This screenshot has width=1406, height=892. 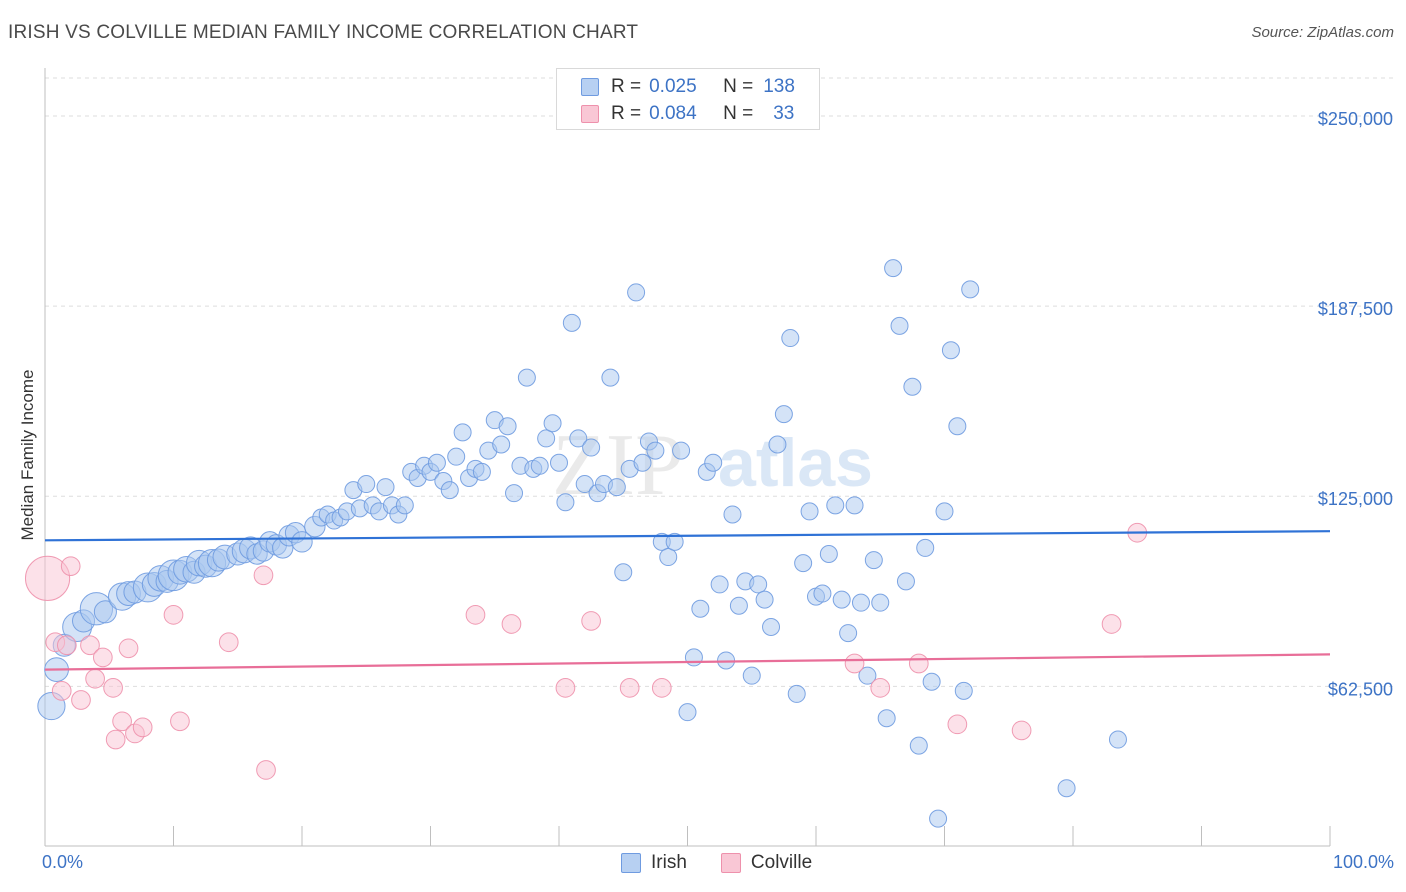 I want to click on watermark: ZIP atlas, so click(x=712, y=465).